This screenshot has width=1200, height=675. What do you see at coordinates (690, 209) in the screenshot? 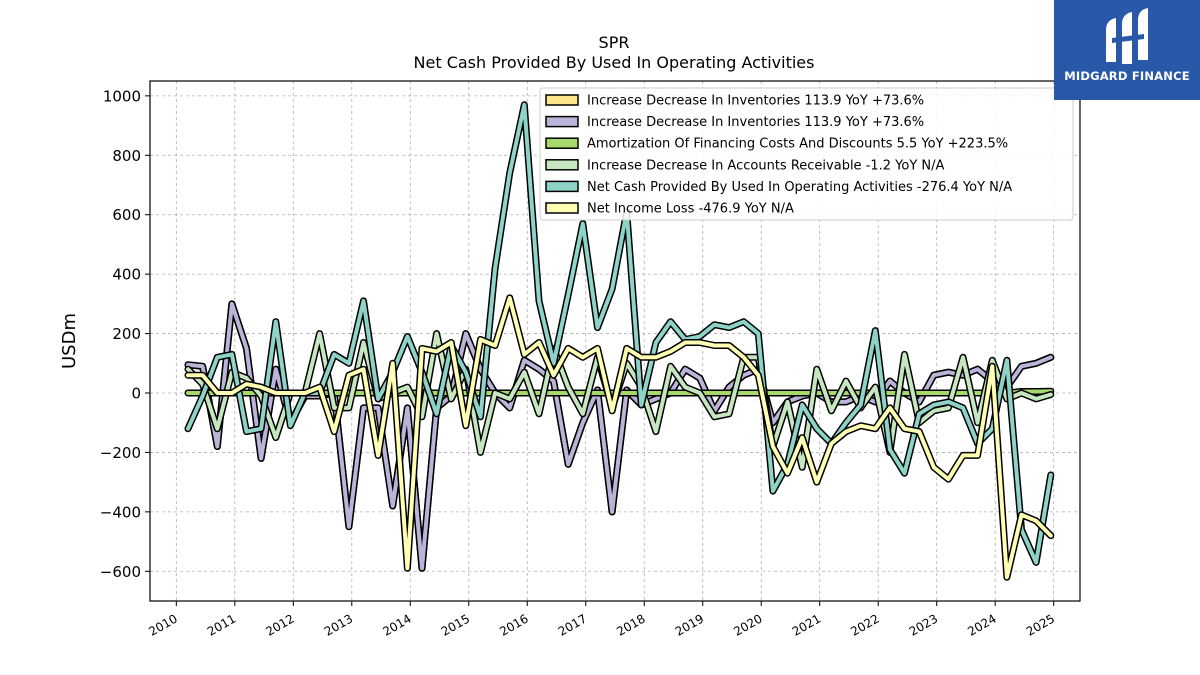
I see `legend-entry-5: Net Income Loss -476.9 YoY N/A` at bounding box center [690, 209].